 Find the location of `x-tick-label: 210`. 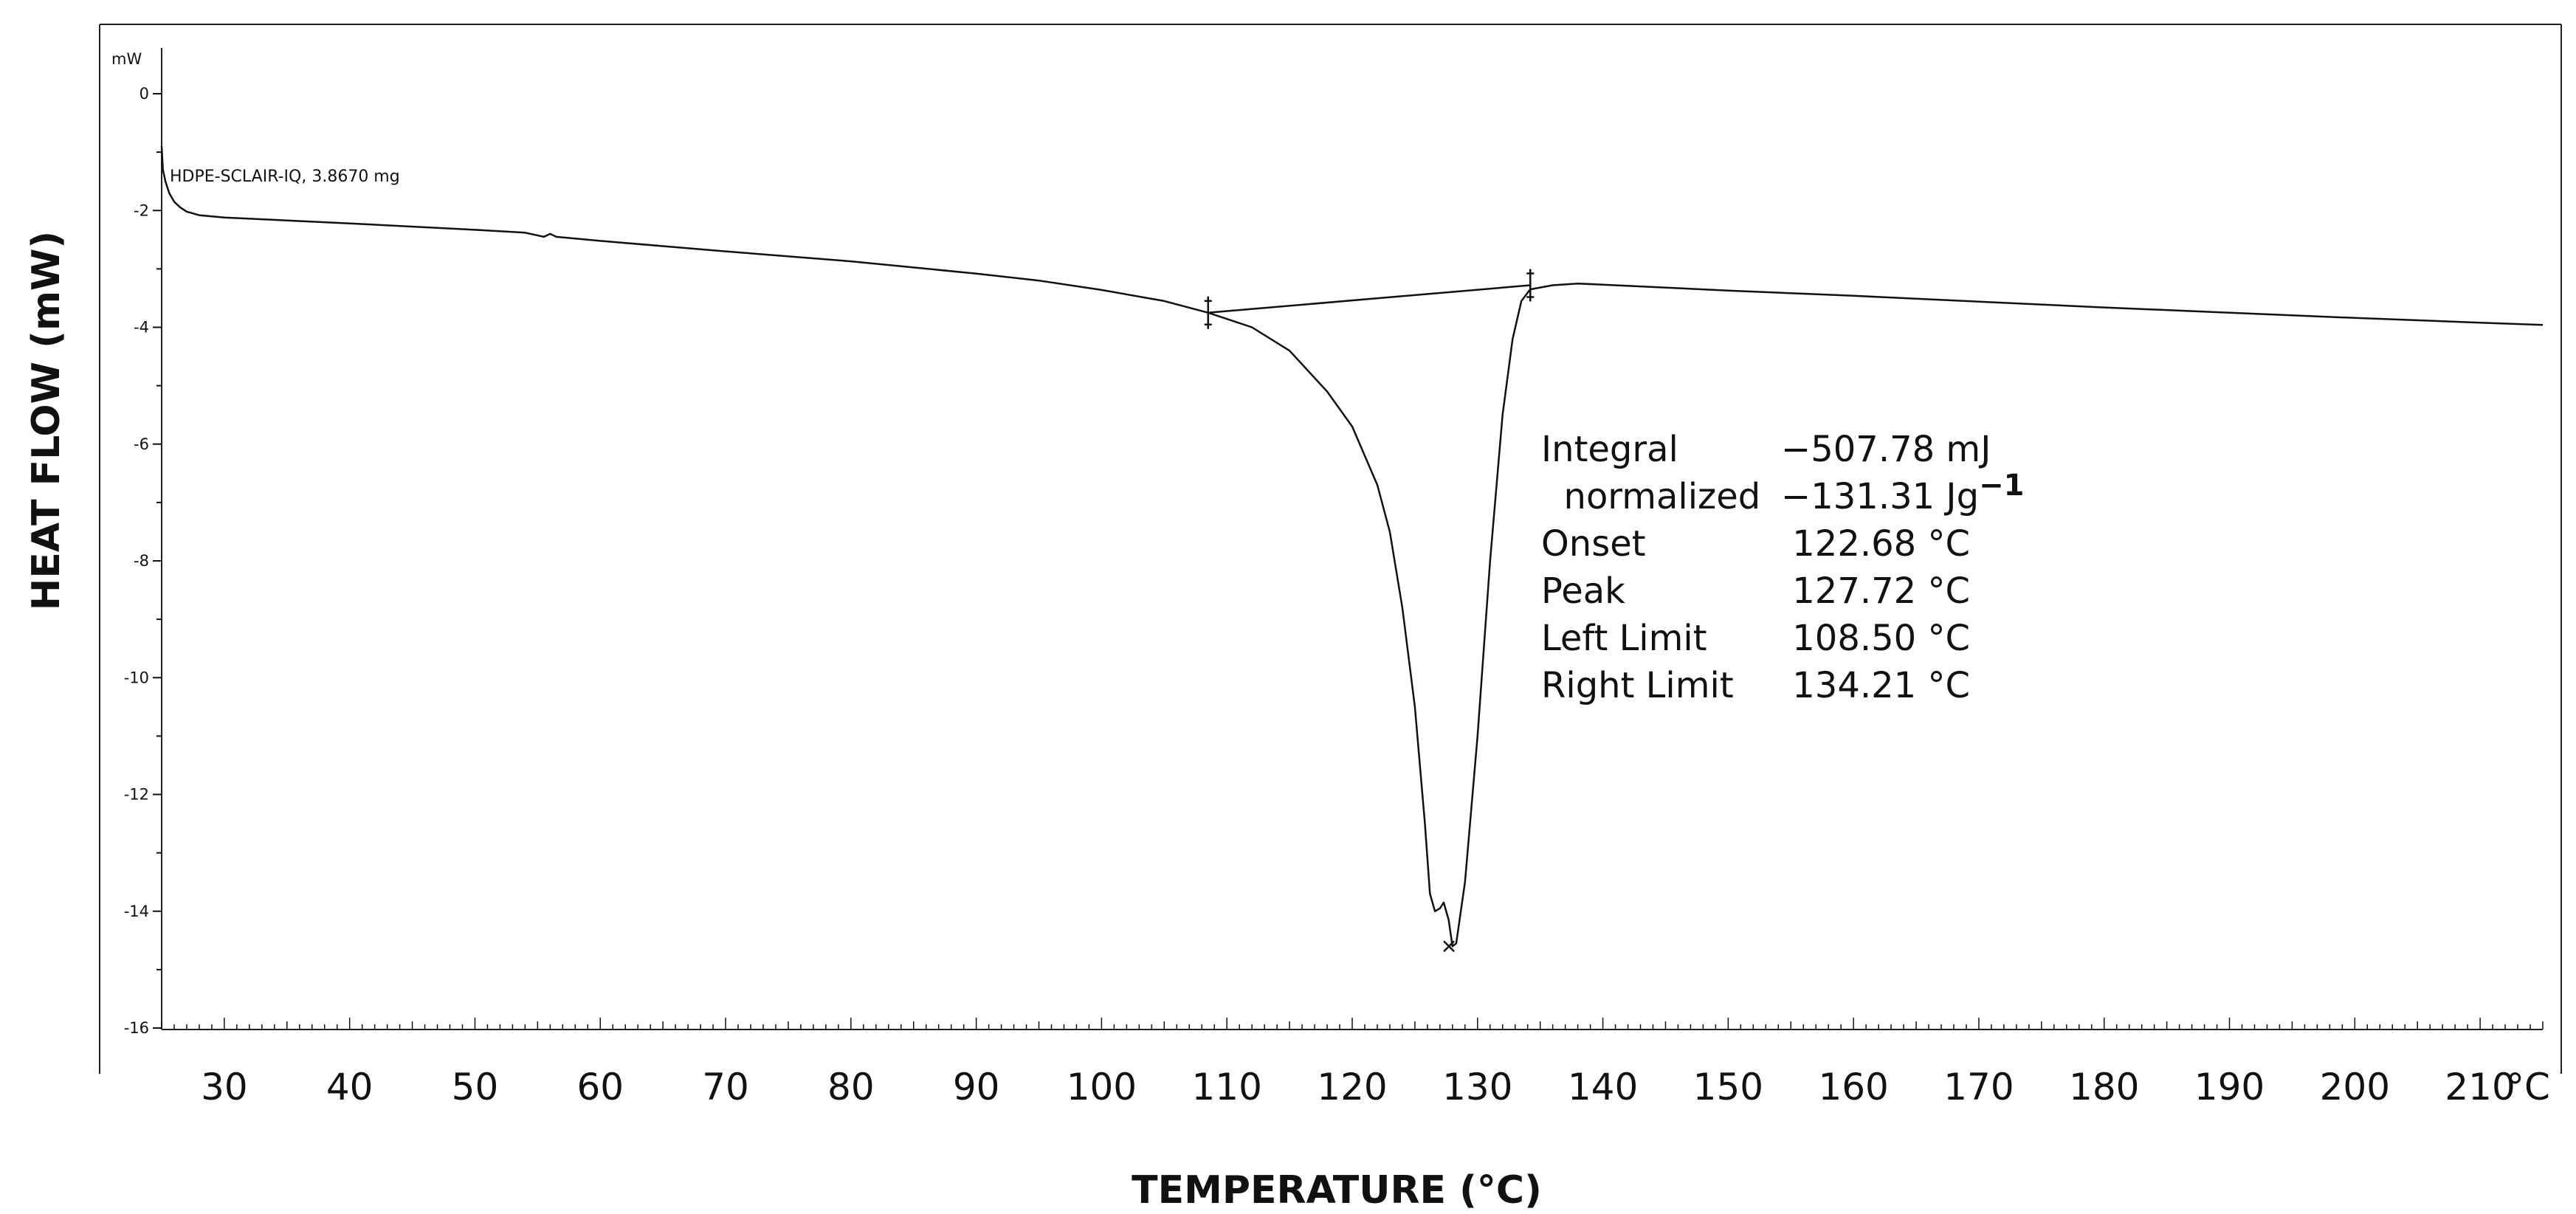

x-tick-label: 210 is located at coordinates (2480, 1087).